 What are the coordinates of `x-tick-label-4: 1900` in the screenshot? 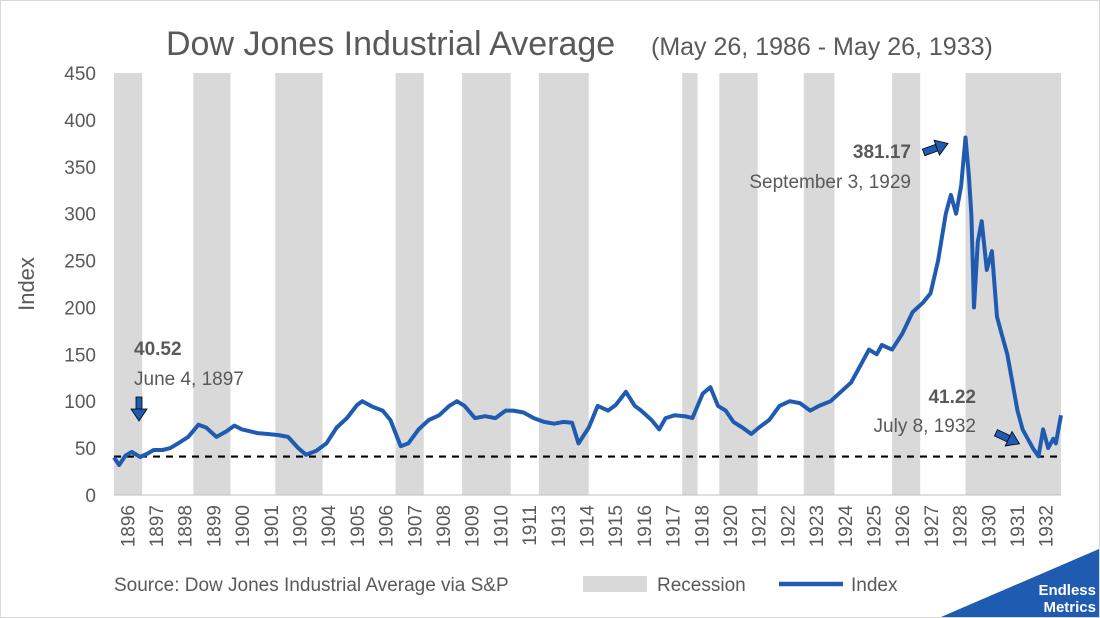 It's located at (243, 526).